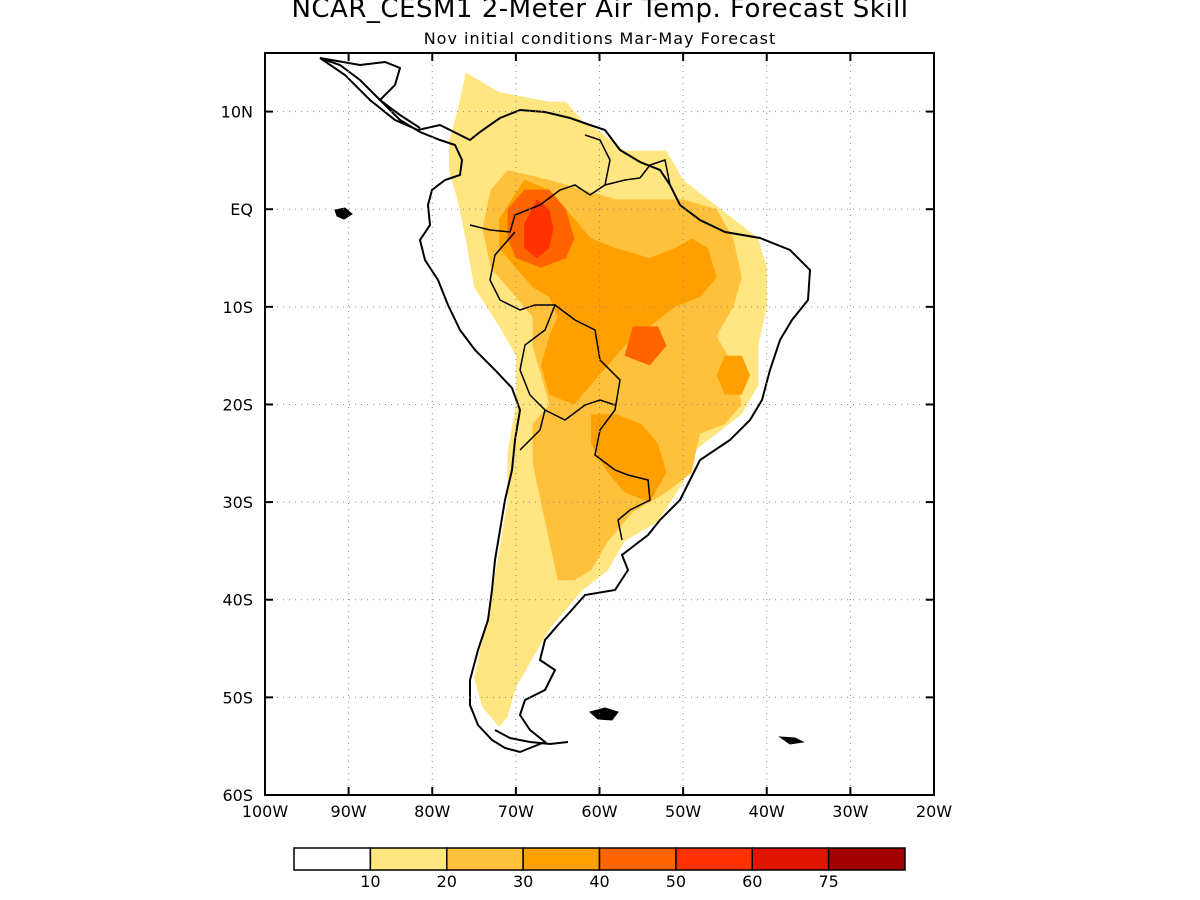 The image size is (1200, 900). What do you see at coordinates (237, 600) in the screenshot?
I see `y-tick-label-5: 40S` at bounding box center [237, 600].